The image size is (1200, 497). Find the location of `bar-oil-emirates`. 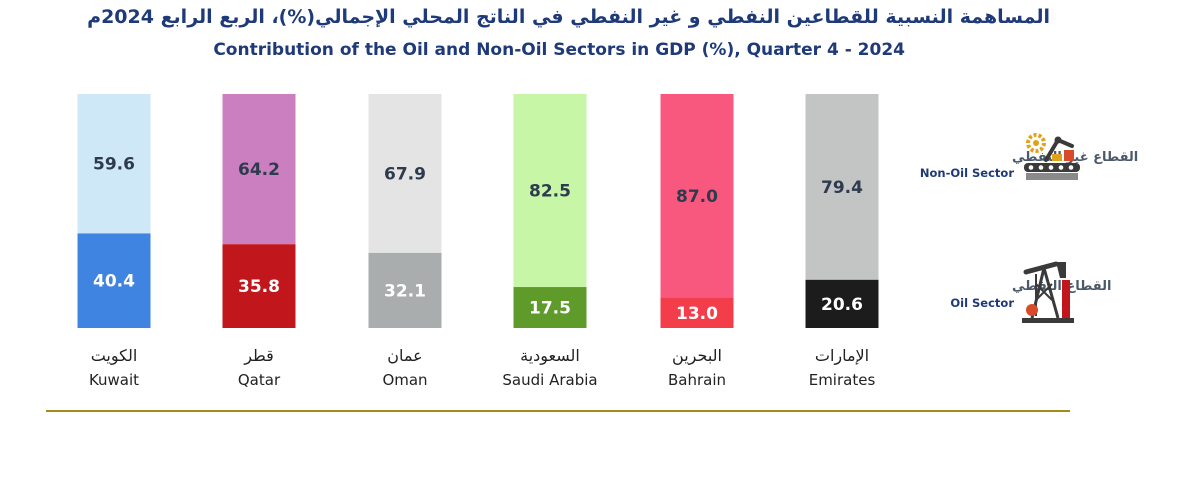

bar-oil-emirates is located at coordinates (842, 303).